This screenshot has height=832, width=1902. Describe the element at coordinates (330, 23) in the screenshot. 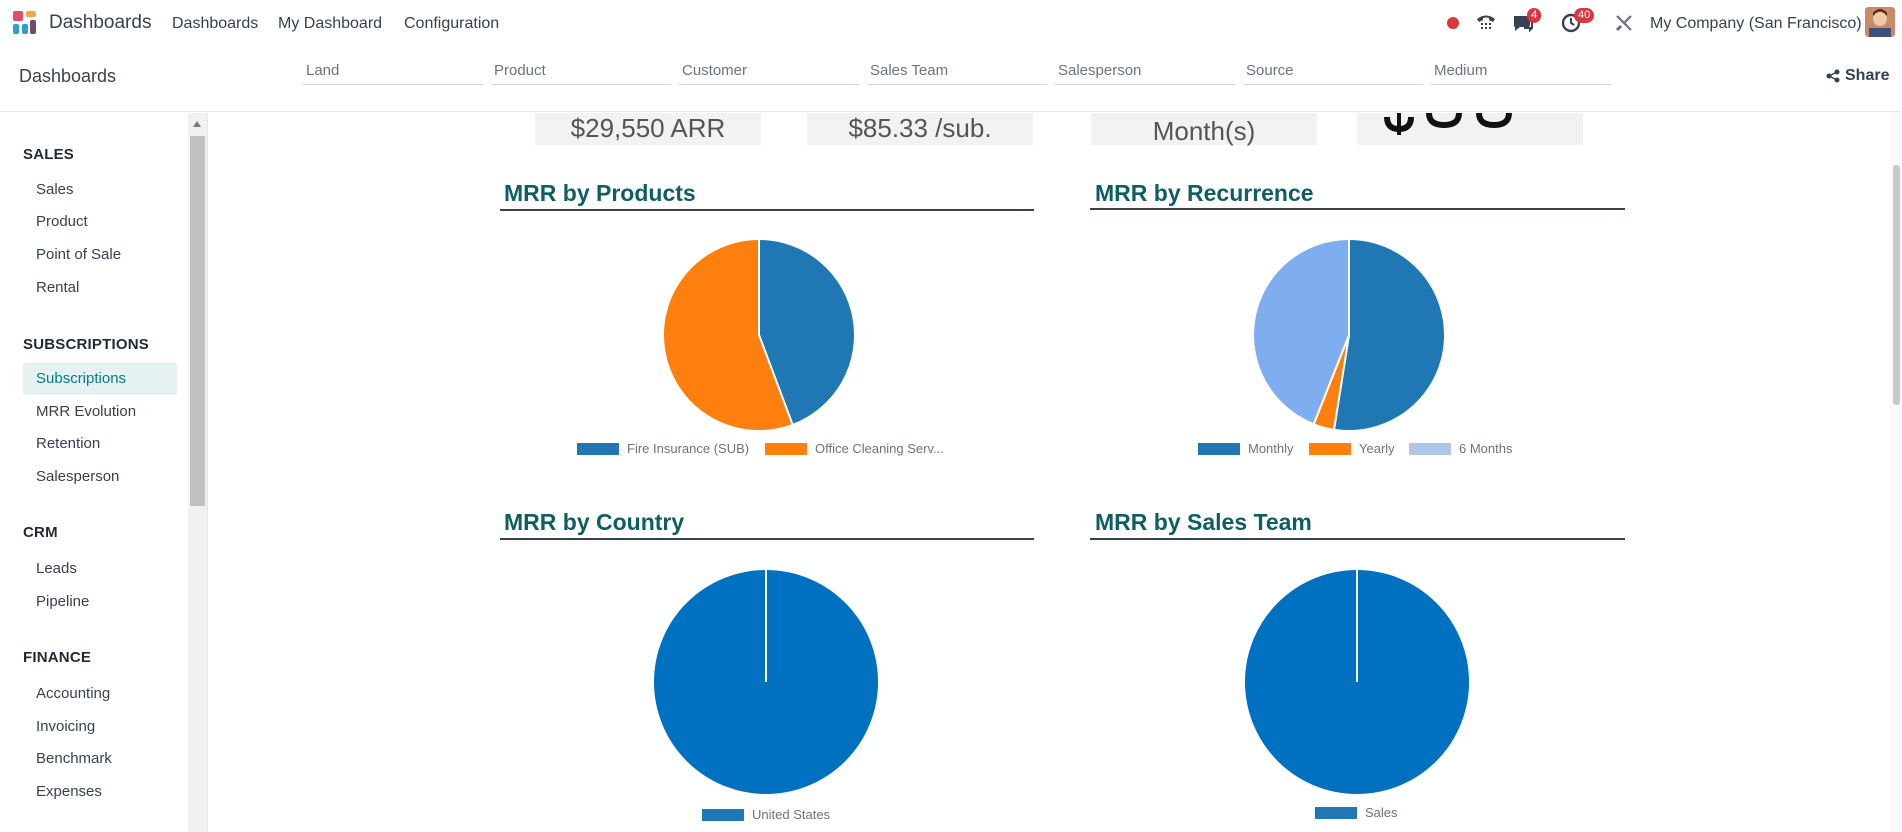

I see `menu-my-dashboard: My Dashboard` at that location.